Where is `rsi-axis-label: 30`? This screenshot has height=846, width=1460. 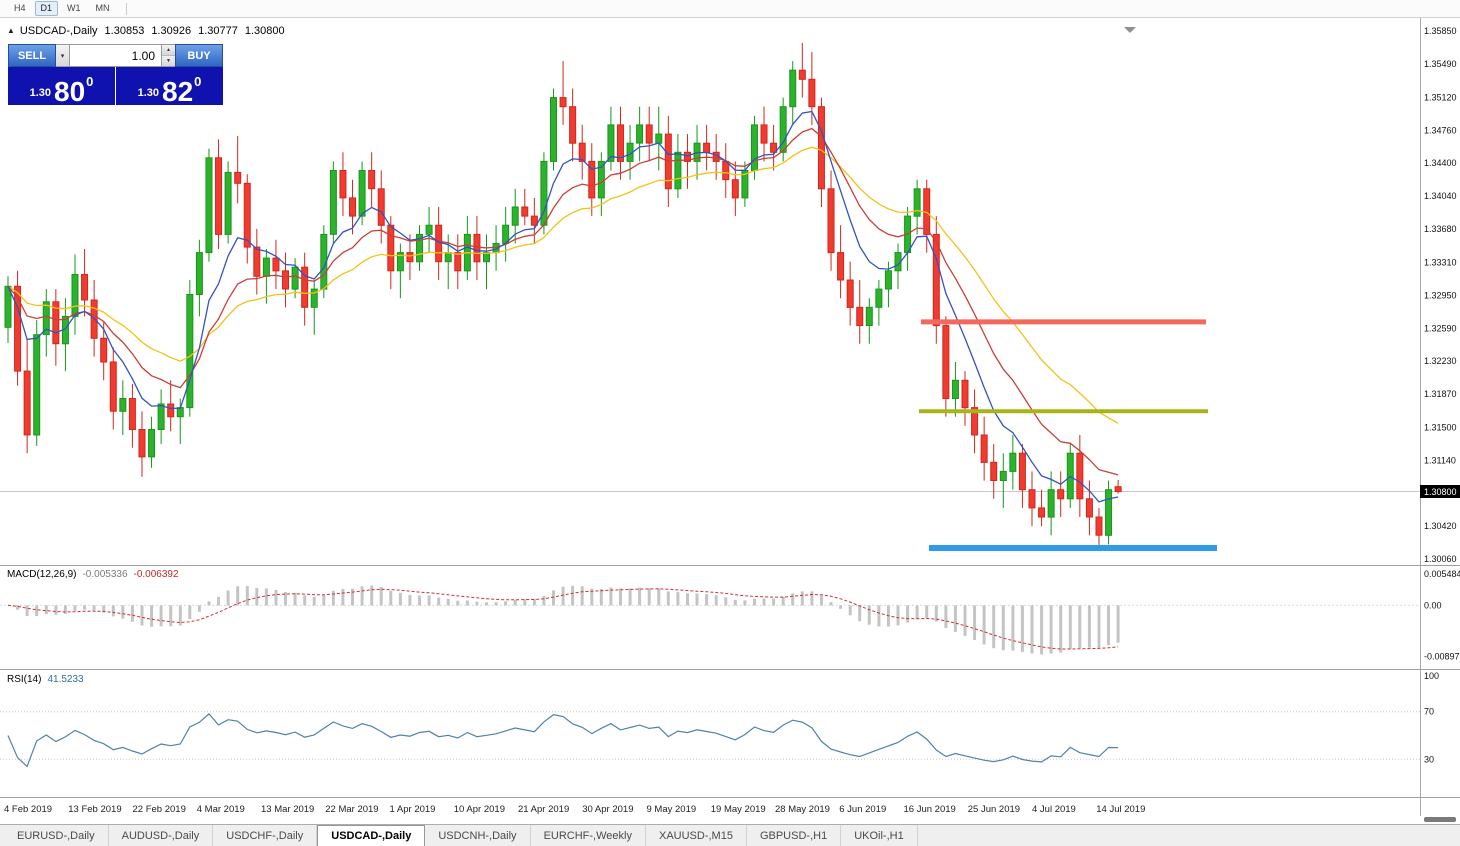
rsi-axis-label: 30 is located at coordinates (1429, 759).